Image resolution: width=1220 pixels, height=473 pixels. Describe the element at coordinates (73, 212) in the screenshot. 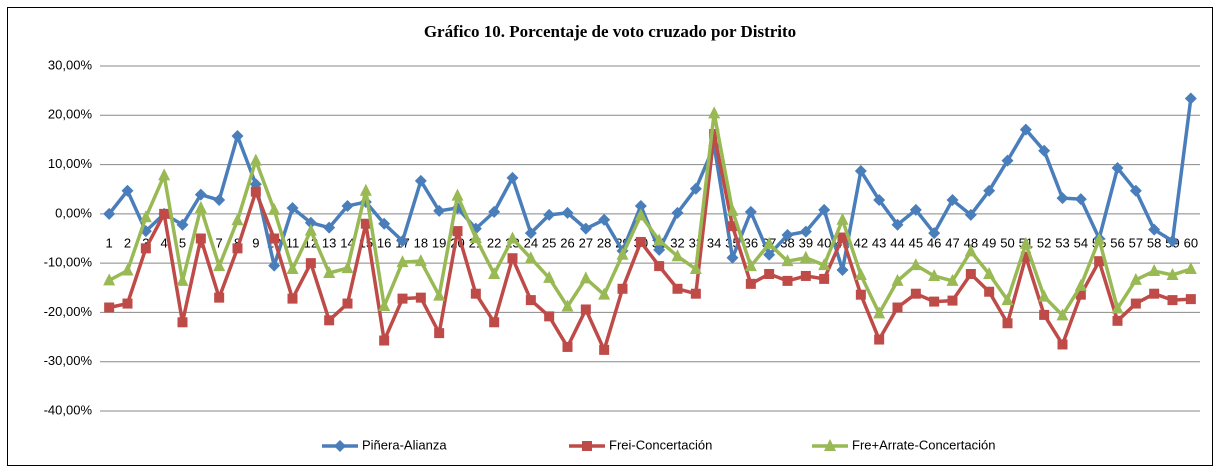

I see `y-tick-label: 0,00%` at that location.